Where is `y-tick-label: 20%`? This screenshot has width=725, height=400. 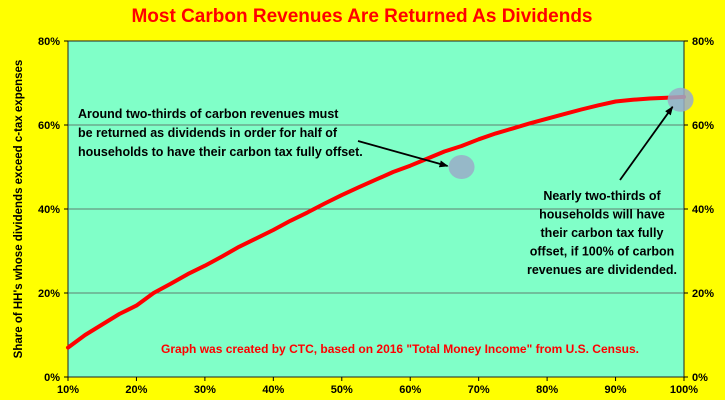
y-tick-label: 20% is located at coordinates (49, 294).